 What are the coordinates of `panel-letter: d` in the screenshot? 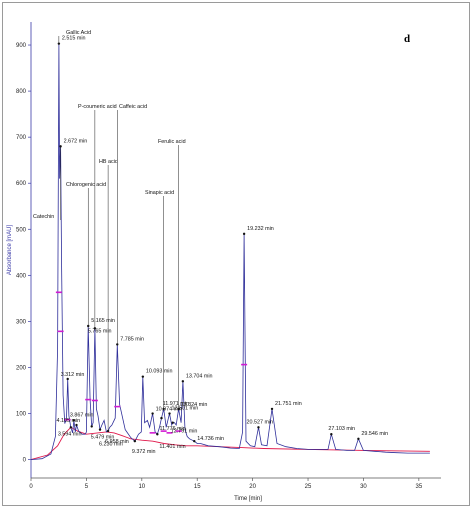 It's located at (407, 39).